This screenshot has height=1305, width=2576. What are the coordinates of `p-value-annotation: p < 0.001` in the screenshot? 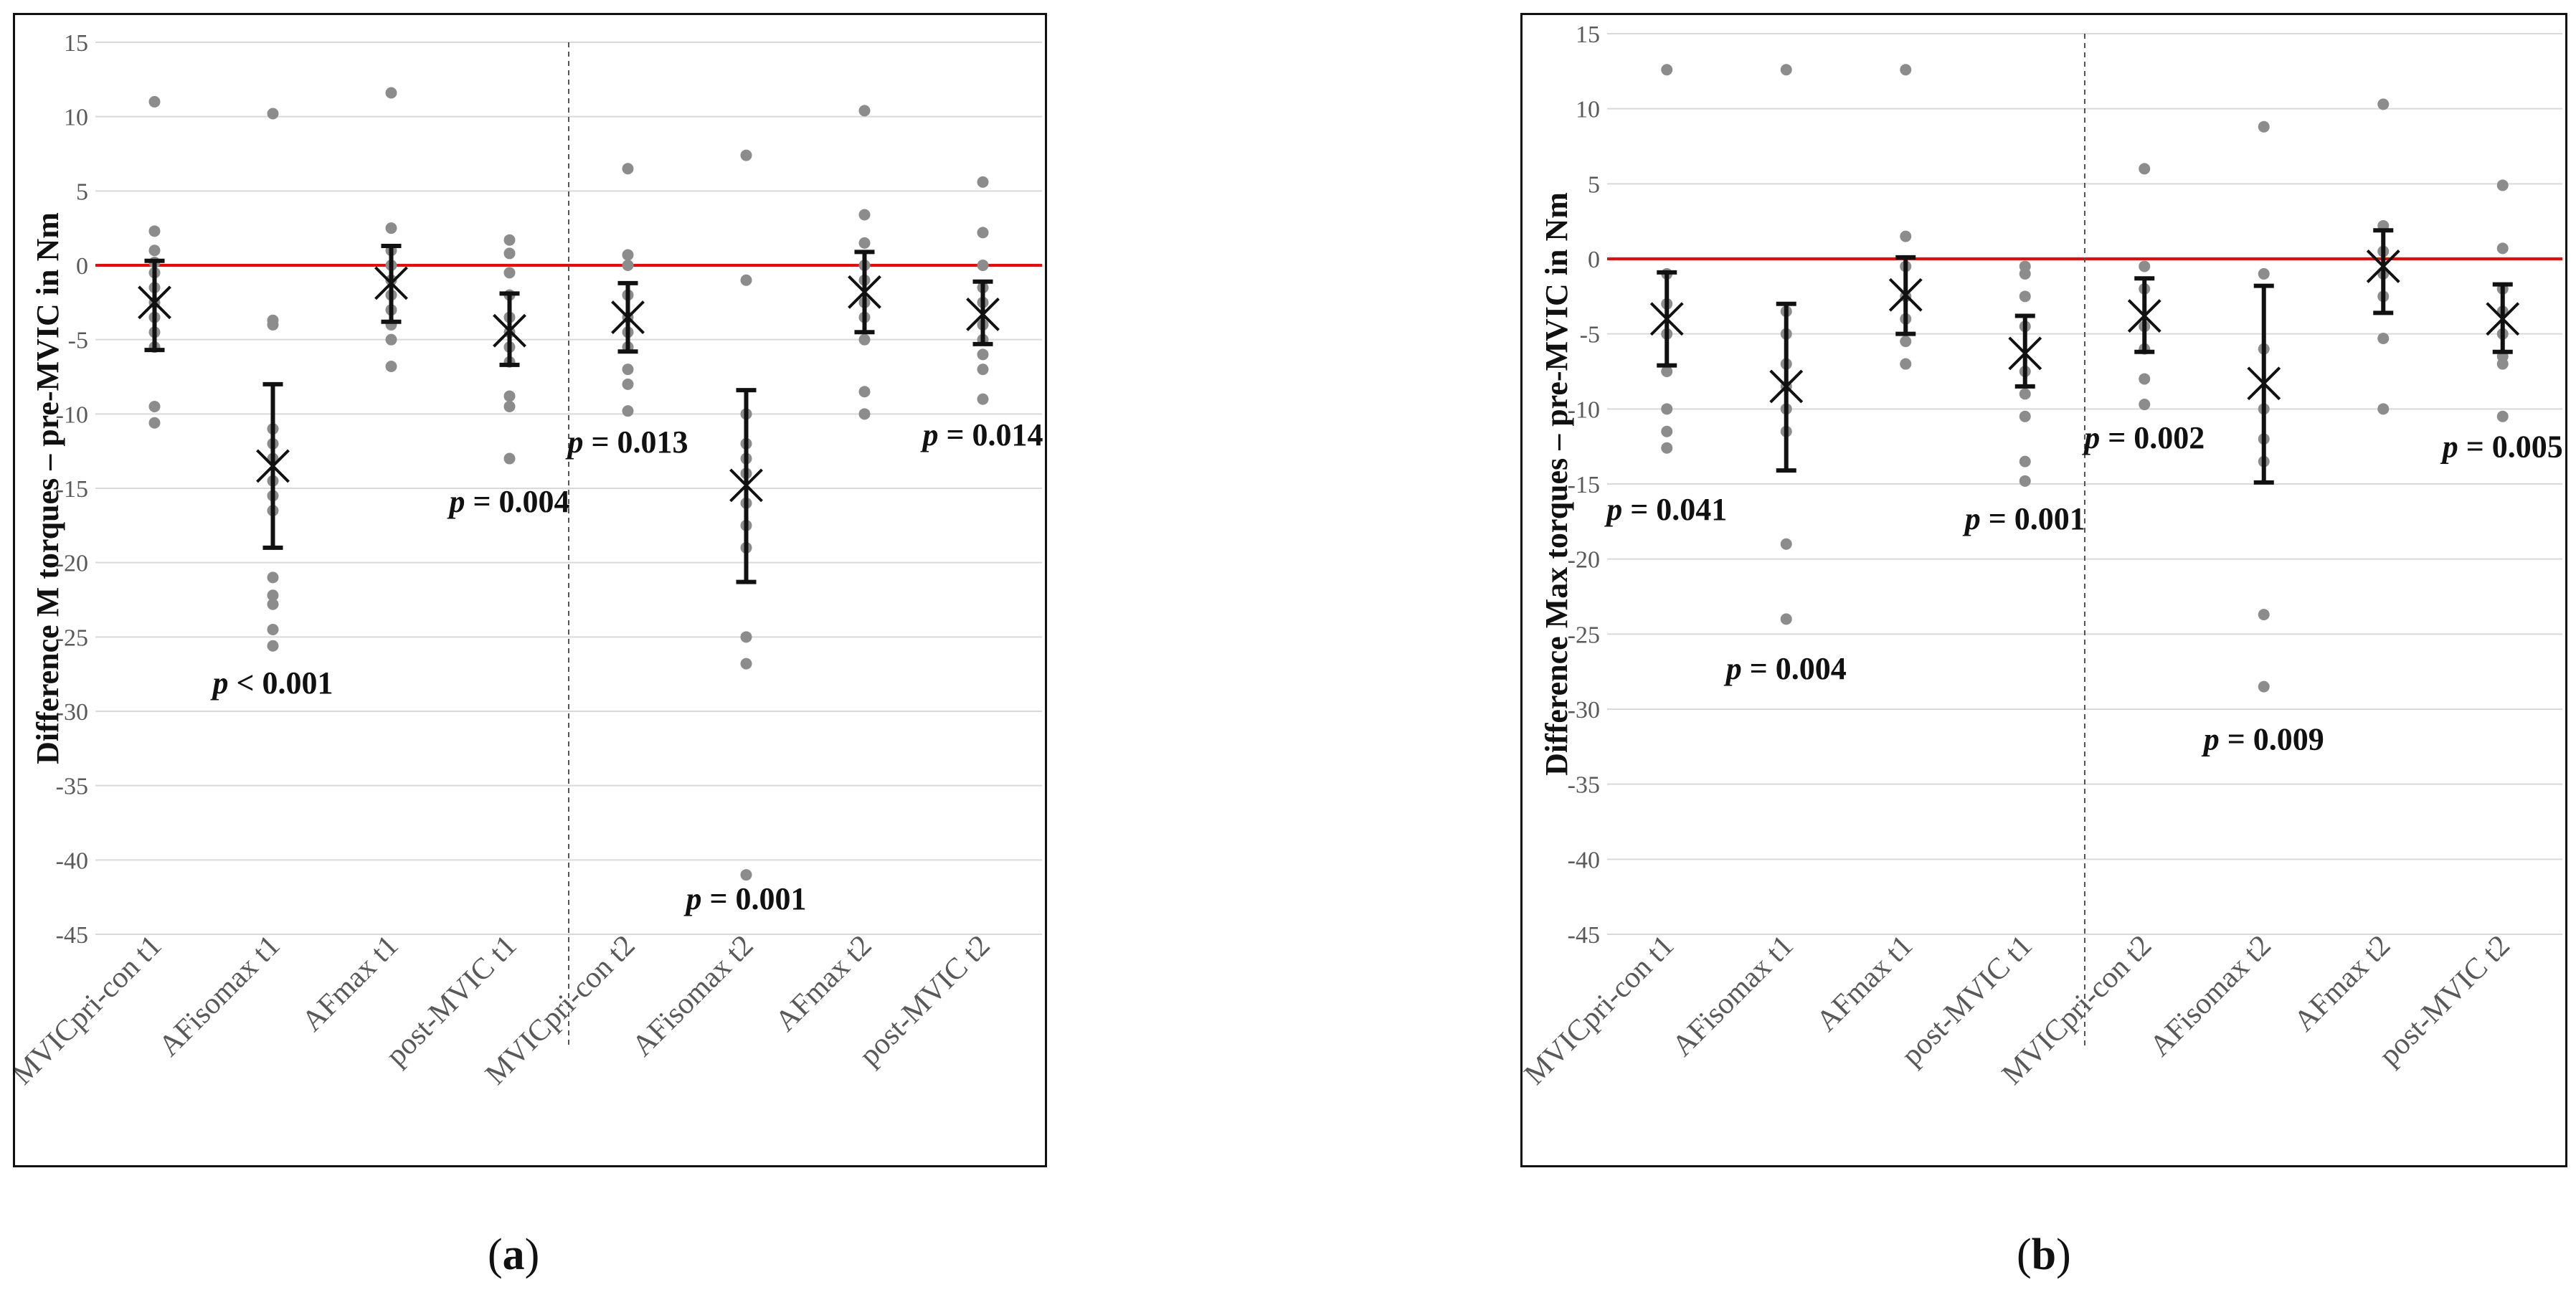 It's located at (271, 683).